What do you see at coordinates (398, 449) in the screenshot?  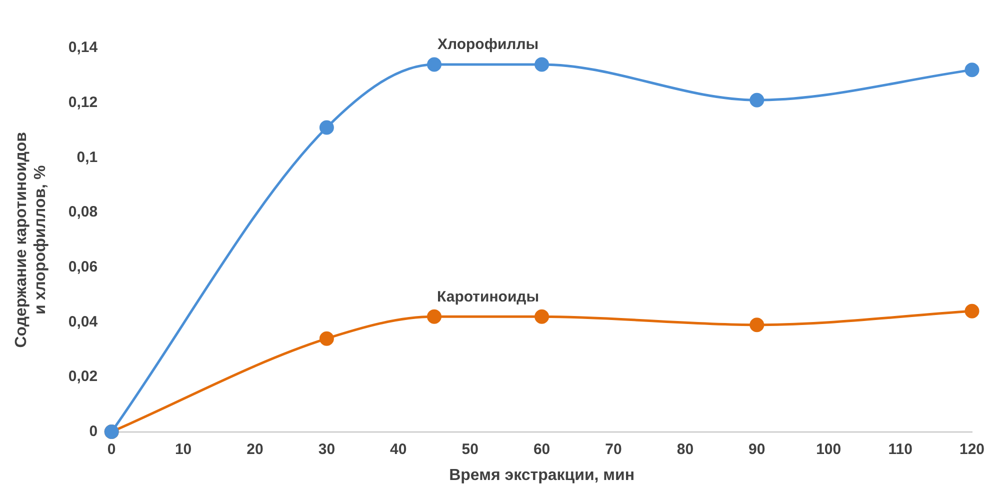 I see `x-tick-label: 40` at bounding box center [398, 449].